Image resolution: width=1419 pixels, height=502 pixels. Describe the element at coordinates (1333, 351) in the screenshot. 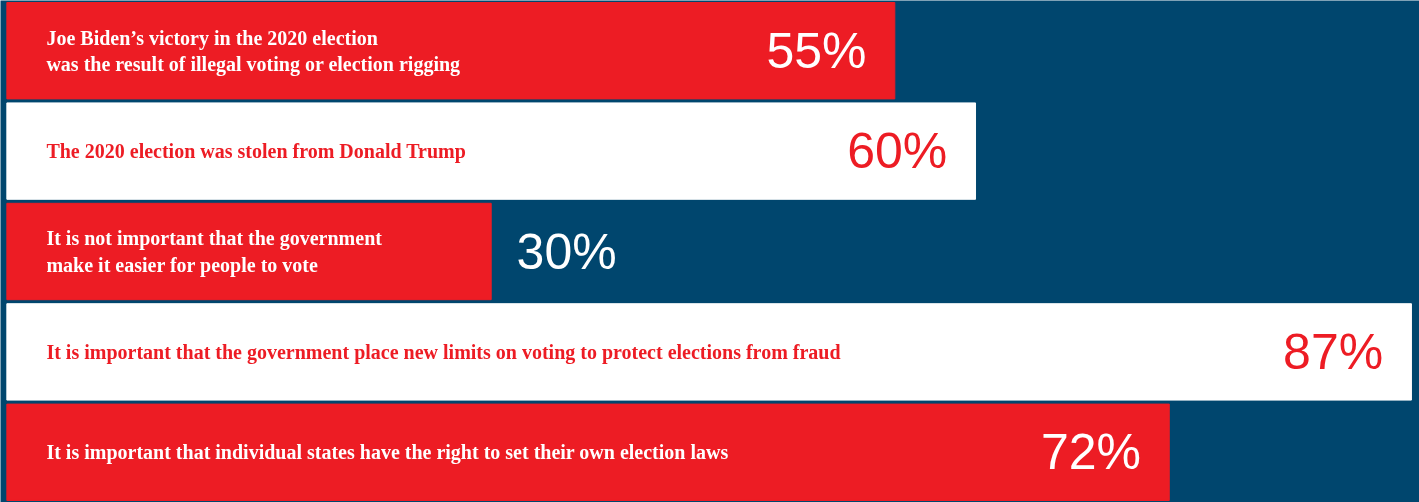

I see `data-label: 87%` at that location.